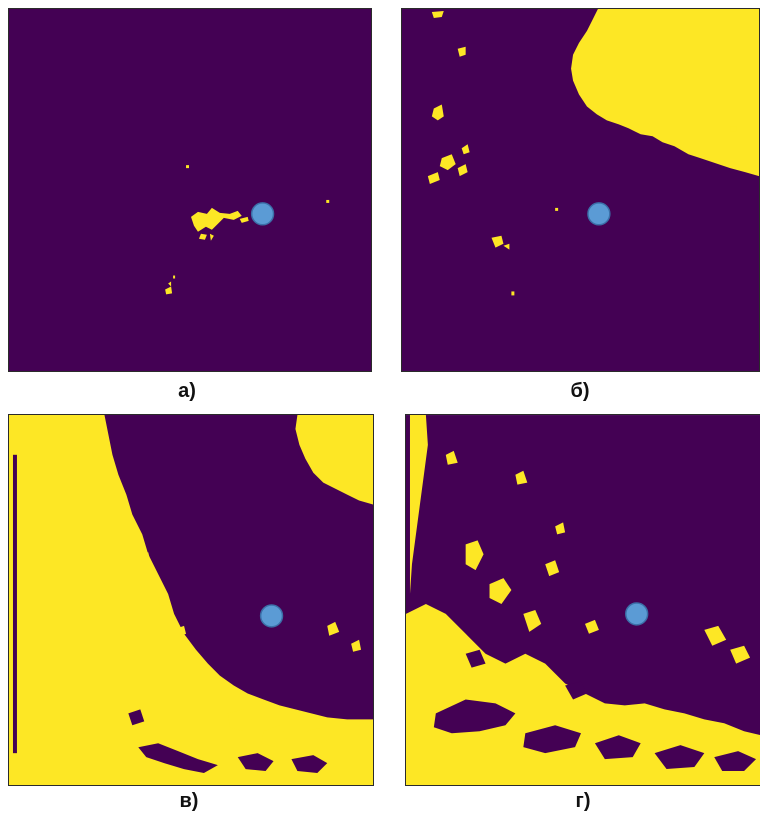 This screenshot has height=813, width=760. Describe the element at coordinates (583, 801) in the screenshot. I see `caption-d: г)` at that location.